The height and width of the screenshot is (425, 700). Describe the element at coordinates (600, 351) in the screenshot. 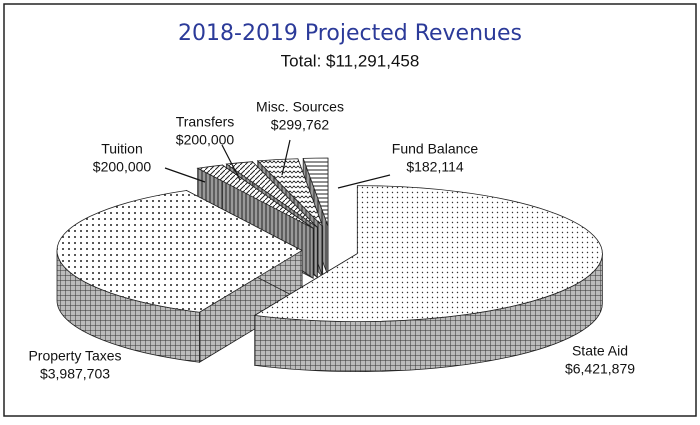

I see `slice-label: State Aid` at that location.